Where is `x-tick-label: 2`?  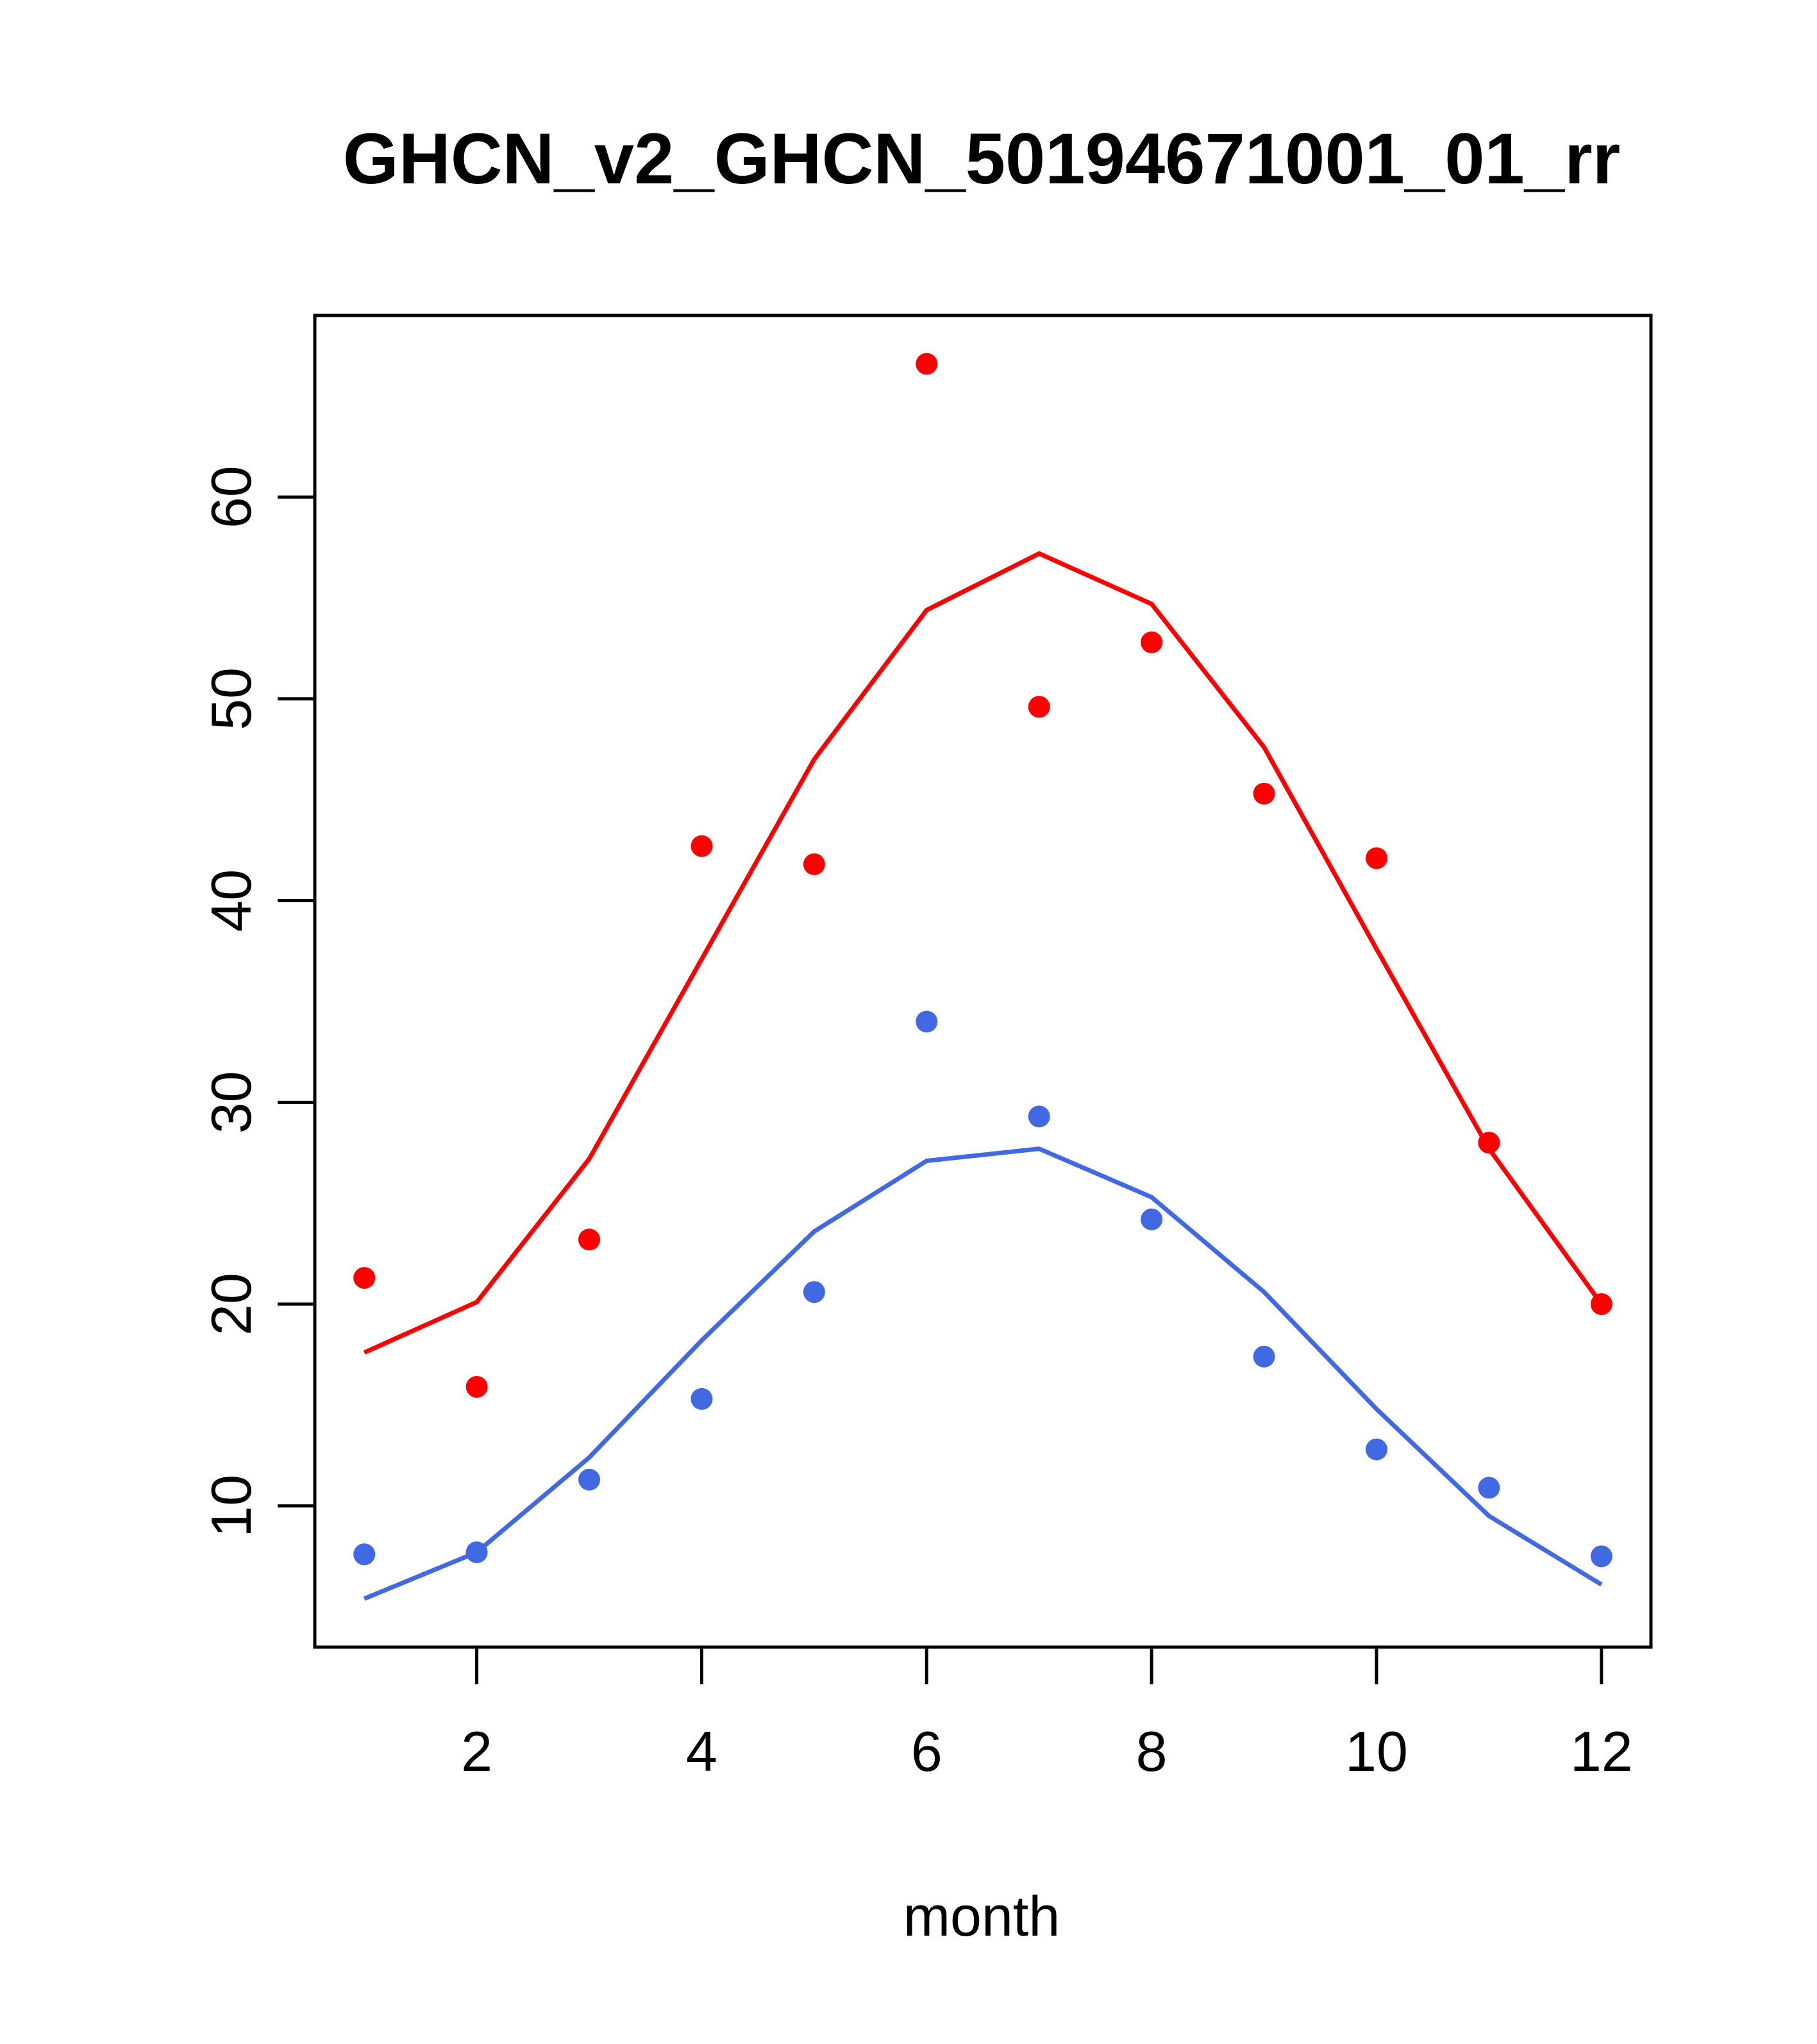 x-tick-label: 2 is located at coordinates (476, 1752).